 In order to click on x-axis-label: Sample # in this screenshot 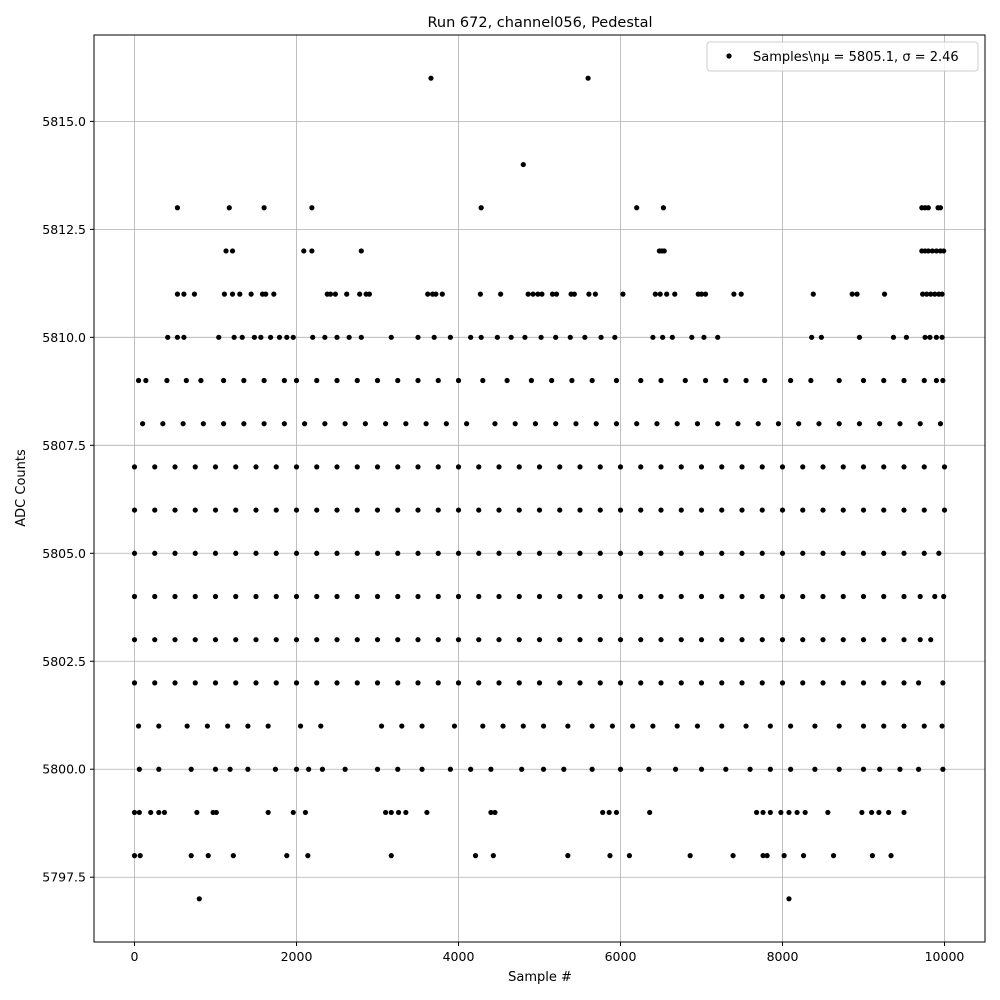, I will do `click(540, 977)`.